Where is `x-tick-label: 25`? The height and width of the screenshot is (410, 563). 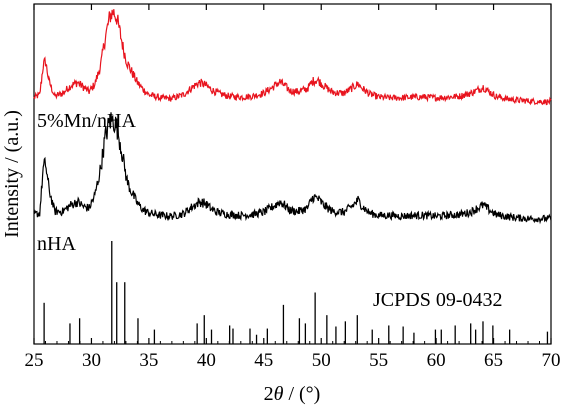 x-tick-label: 25 is located at coordinates (34, 360).